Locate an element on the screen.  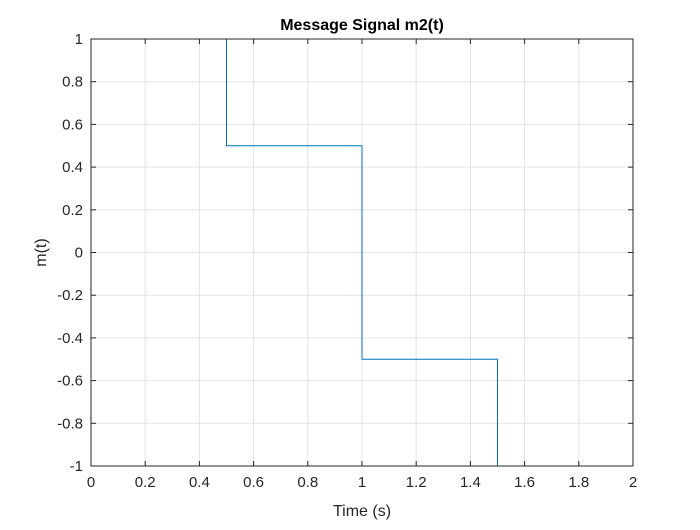
x-tick-label: 0.2 is located at coordinates (145, 482).